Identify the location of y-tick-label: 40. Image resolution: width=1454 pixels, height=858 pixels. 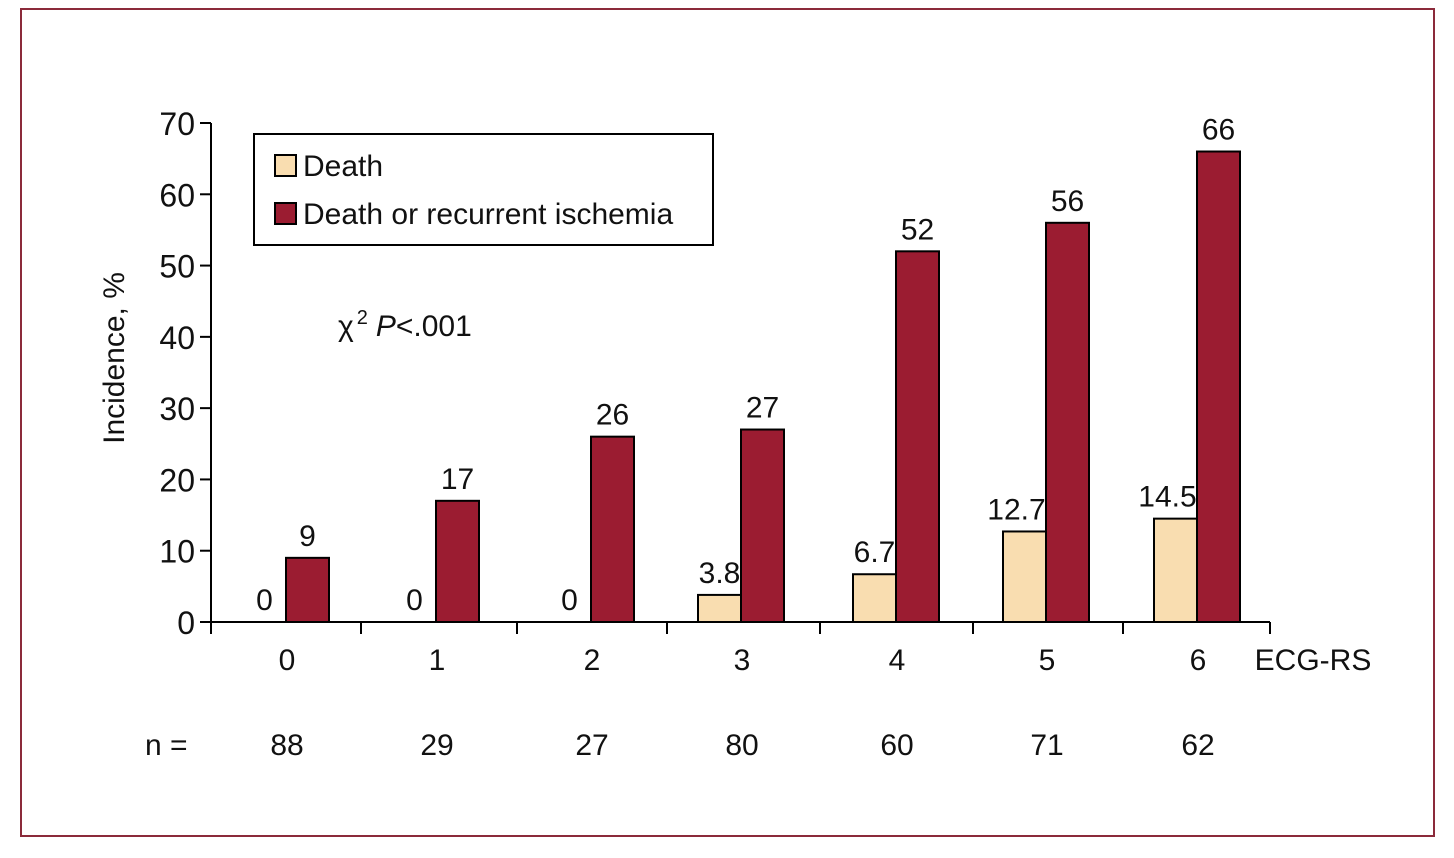
(177, 338).